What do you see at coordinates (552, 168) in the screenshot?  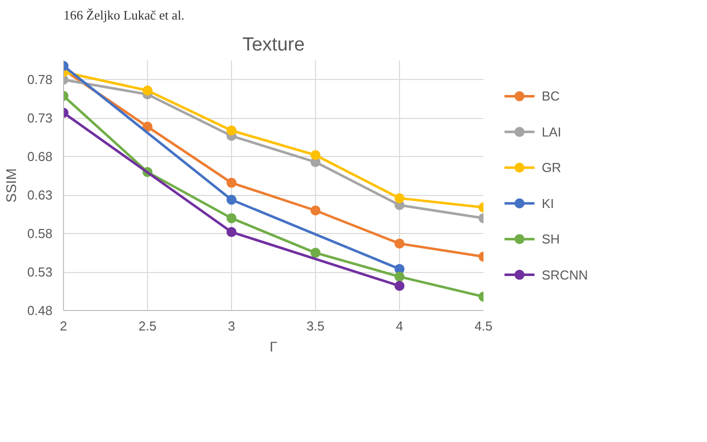 I see `legend-label: GR` at bounding box center [552, 168].